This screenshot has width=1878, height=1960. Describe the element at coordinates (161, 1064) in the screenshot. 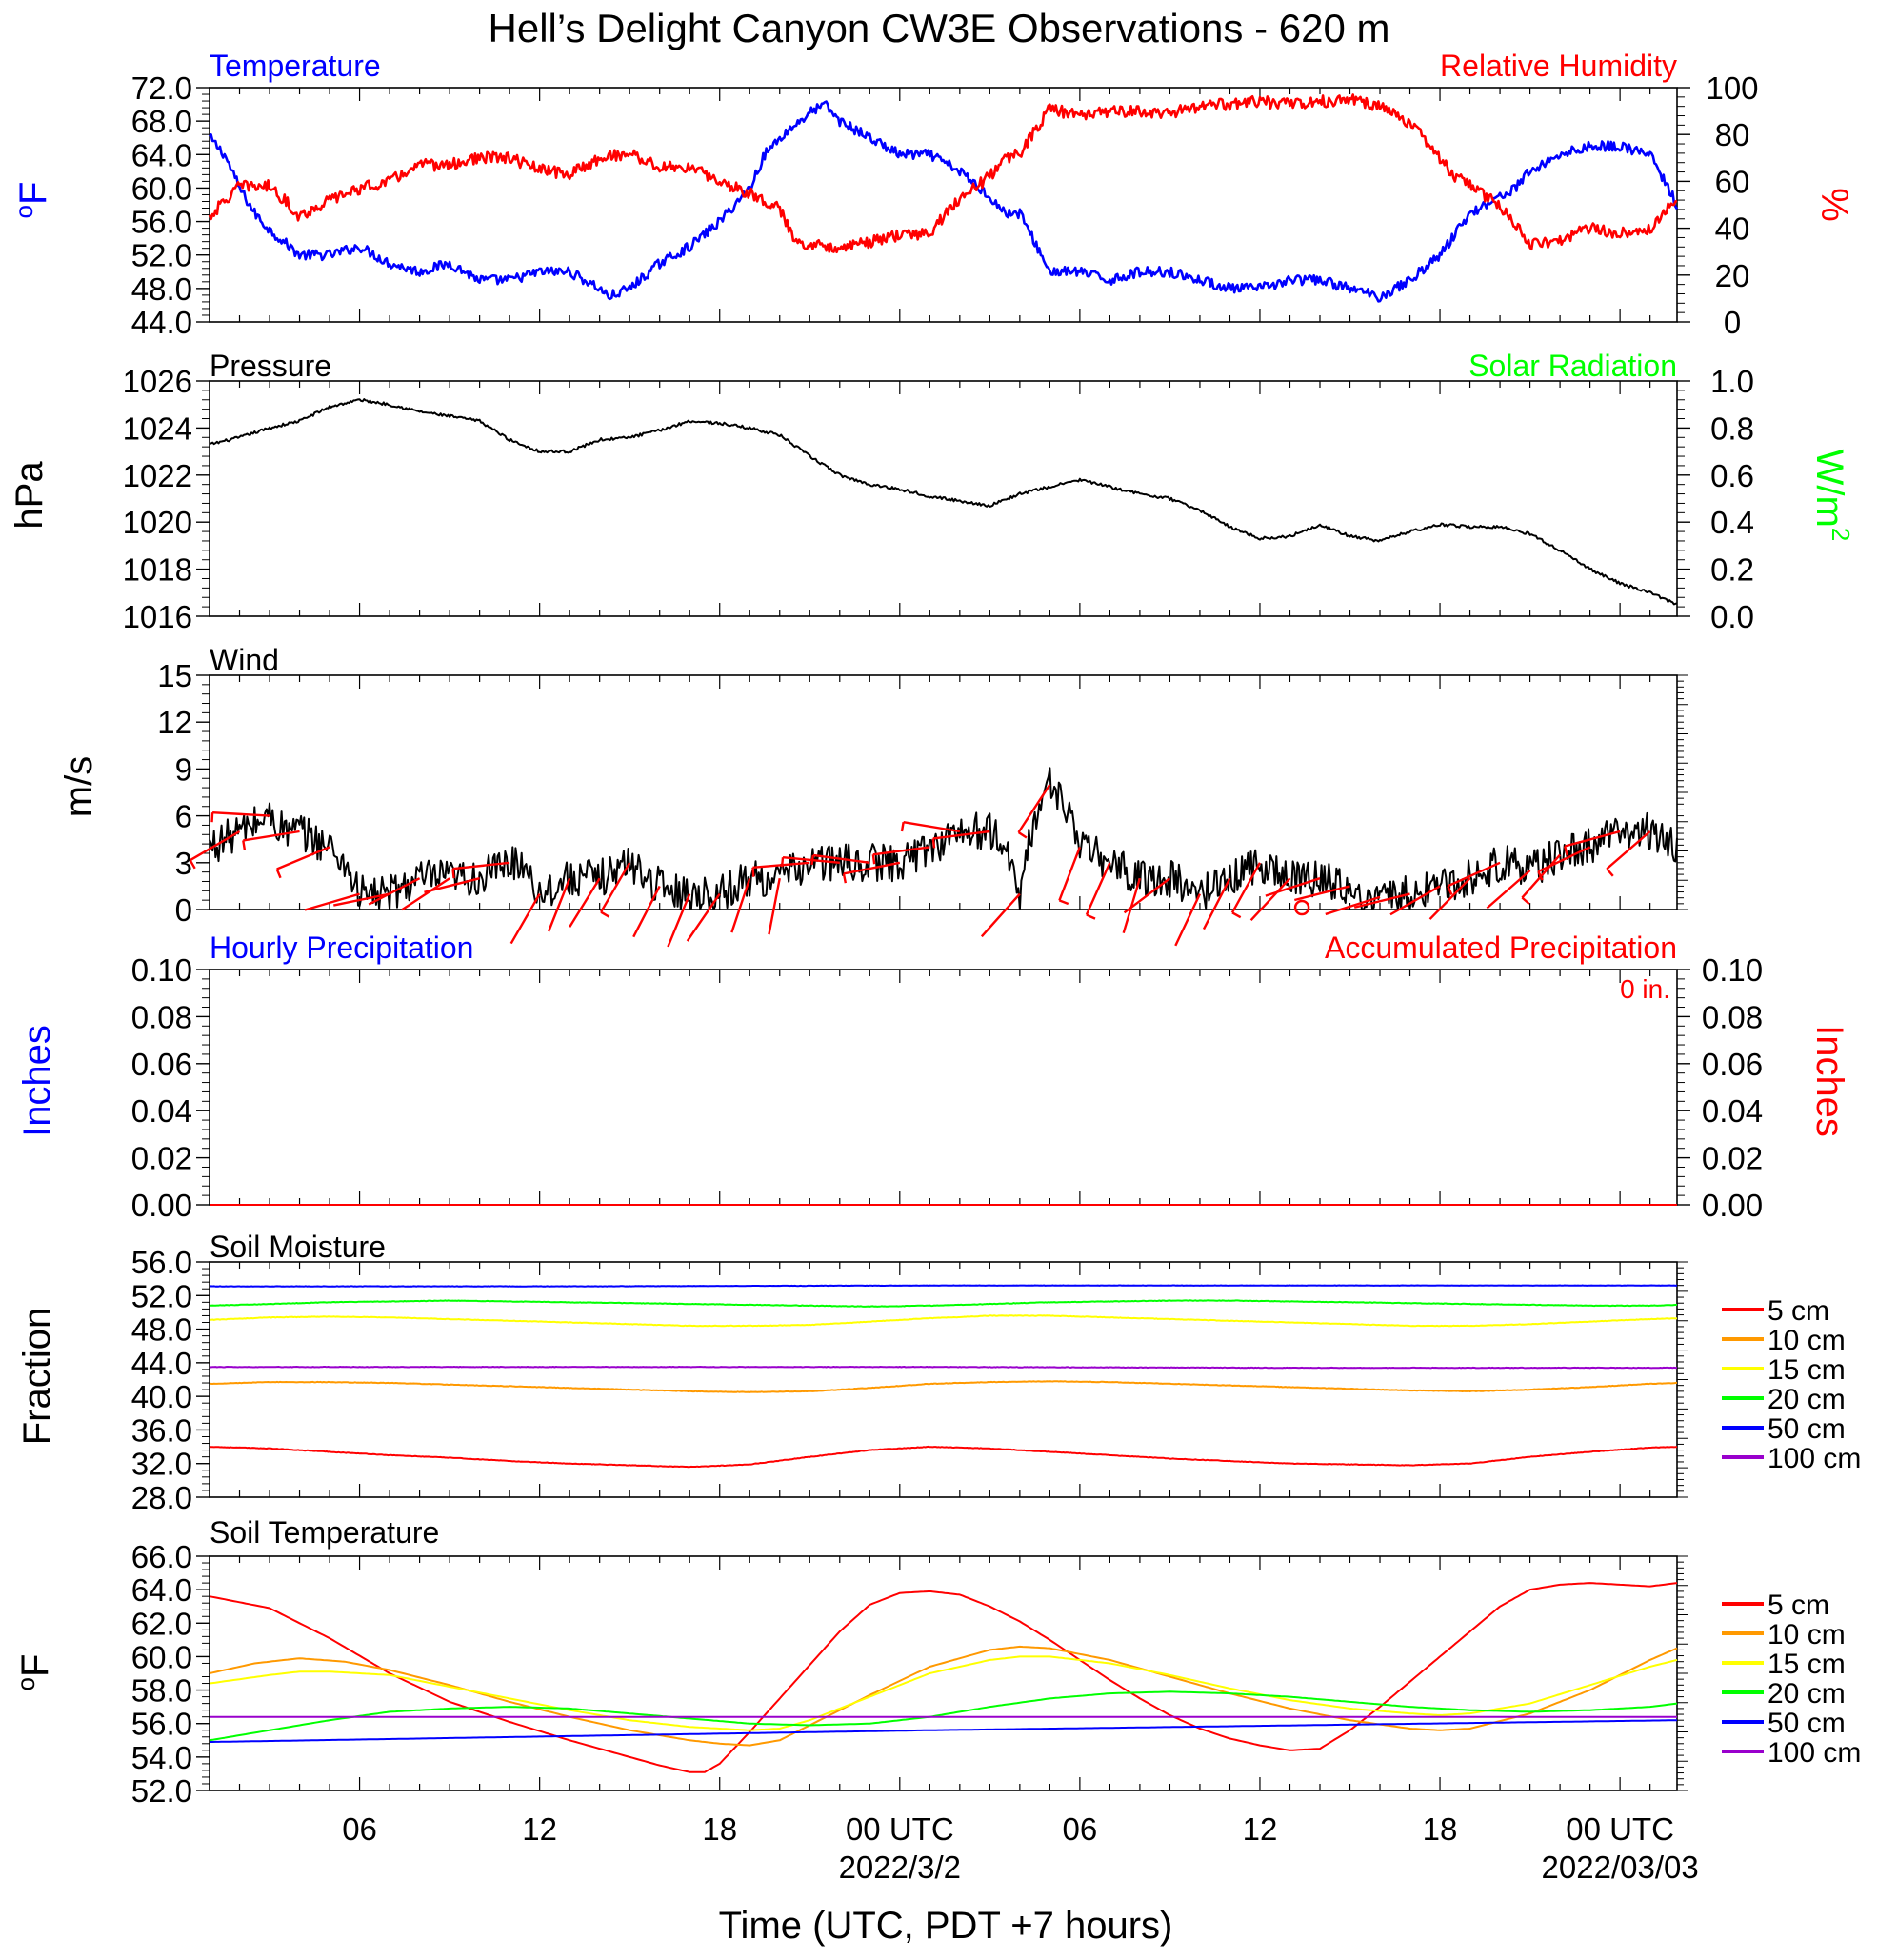

I see `y-tick-label-left-precip: 0.06` at that location.